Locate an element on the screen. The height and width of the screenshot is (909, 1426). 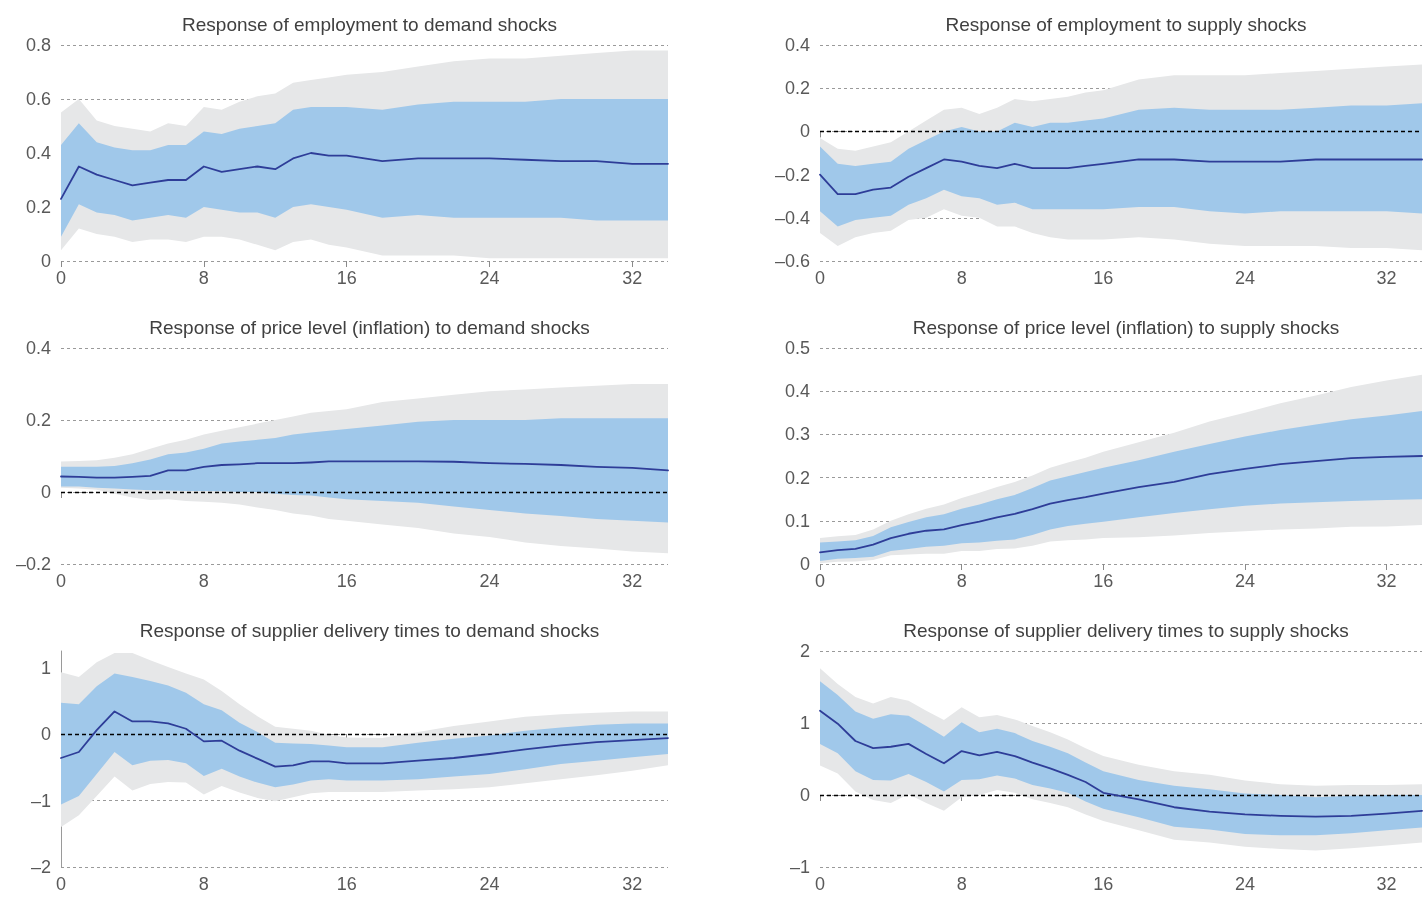
y-tick-label: 0.5 is located at coordinates (797, 348).